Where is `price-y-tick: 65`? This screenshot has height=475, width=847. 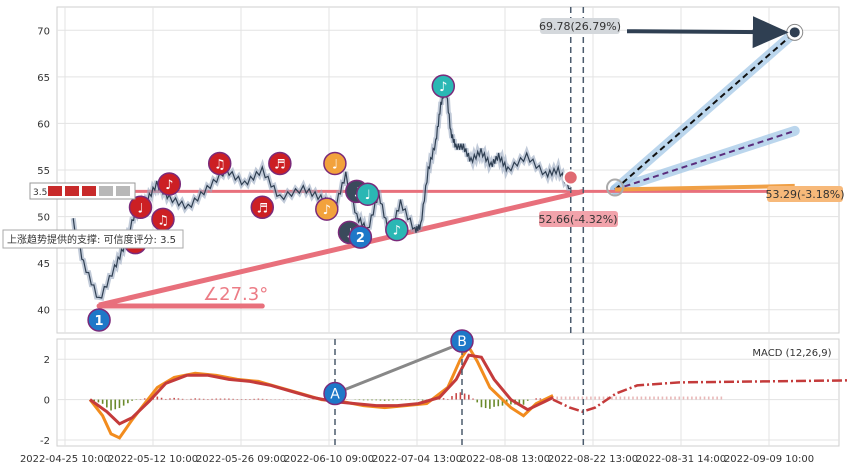
price-y-tick: 65 is located at coordinates (43, 78).